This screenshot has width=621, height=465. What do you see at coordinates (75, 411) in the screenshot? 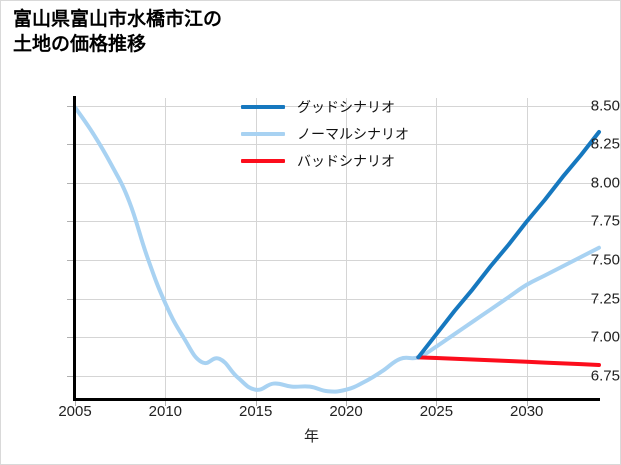
I see `x-tick-label: 2005` at bounding box center [75, 411].